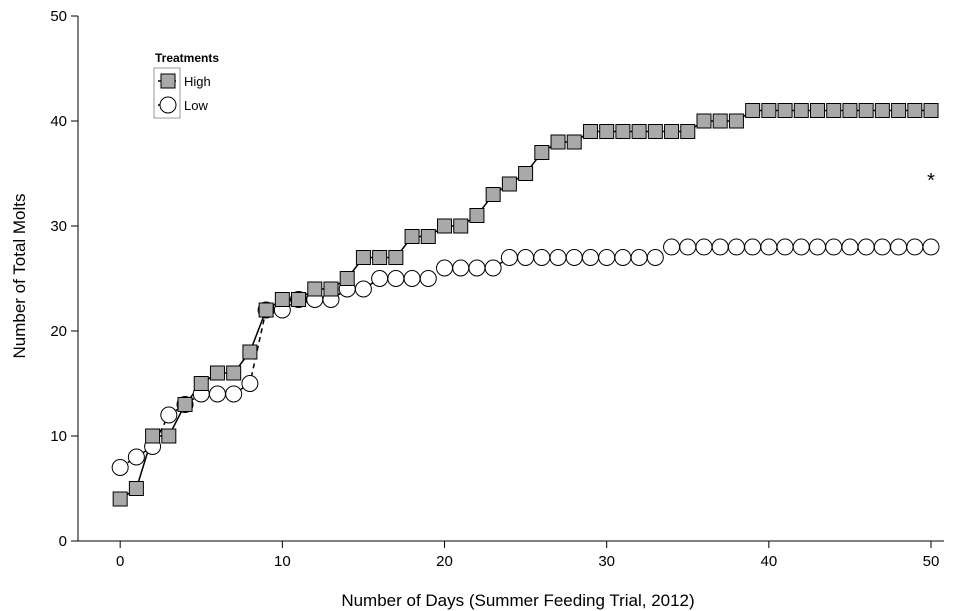  Describe the element at coordinates (444, 561) in the screenshot. I see `x-tick-label: 20` at that location.